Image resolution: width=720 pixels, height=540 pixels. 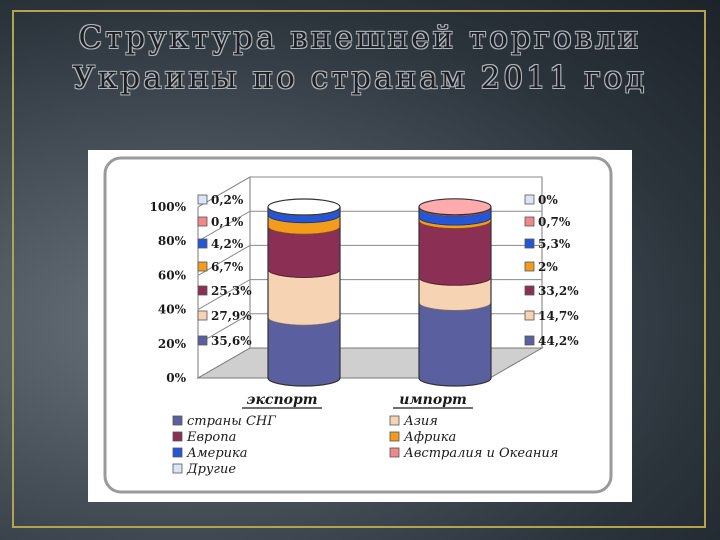 I want to click on legend-entry: Африка, so click(x=429, y=437).